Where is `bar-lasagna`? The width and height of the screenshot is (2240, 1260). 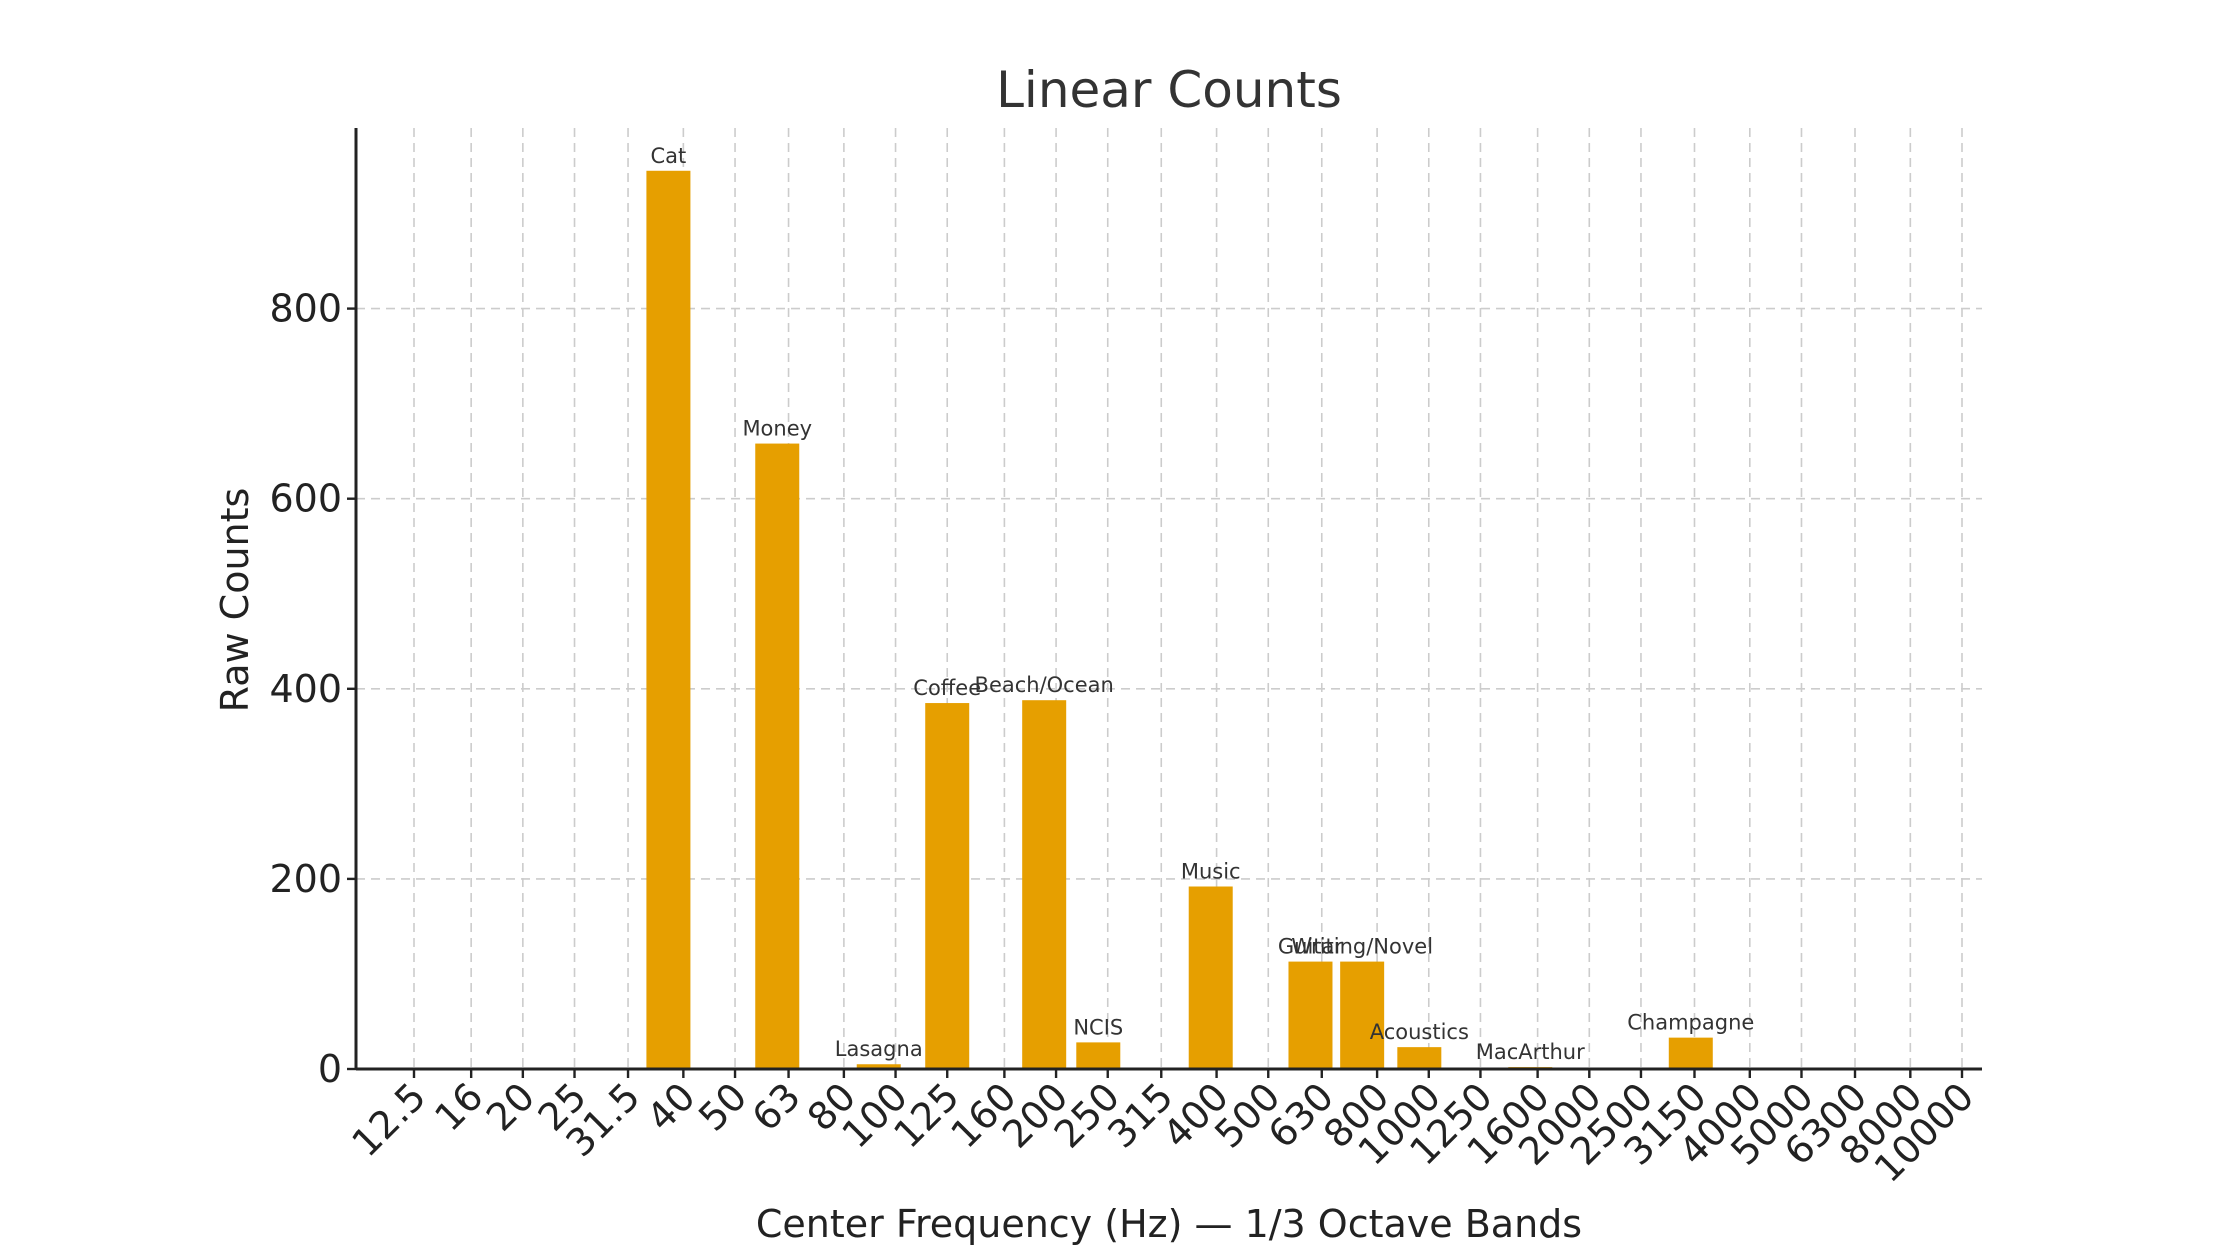 bar-lasagna is located at coordinates (878, 1066).